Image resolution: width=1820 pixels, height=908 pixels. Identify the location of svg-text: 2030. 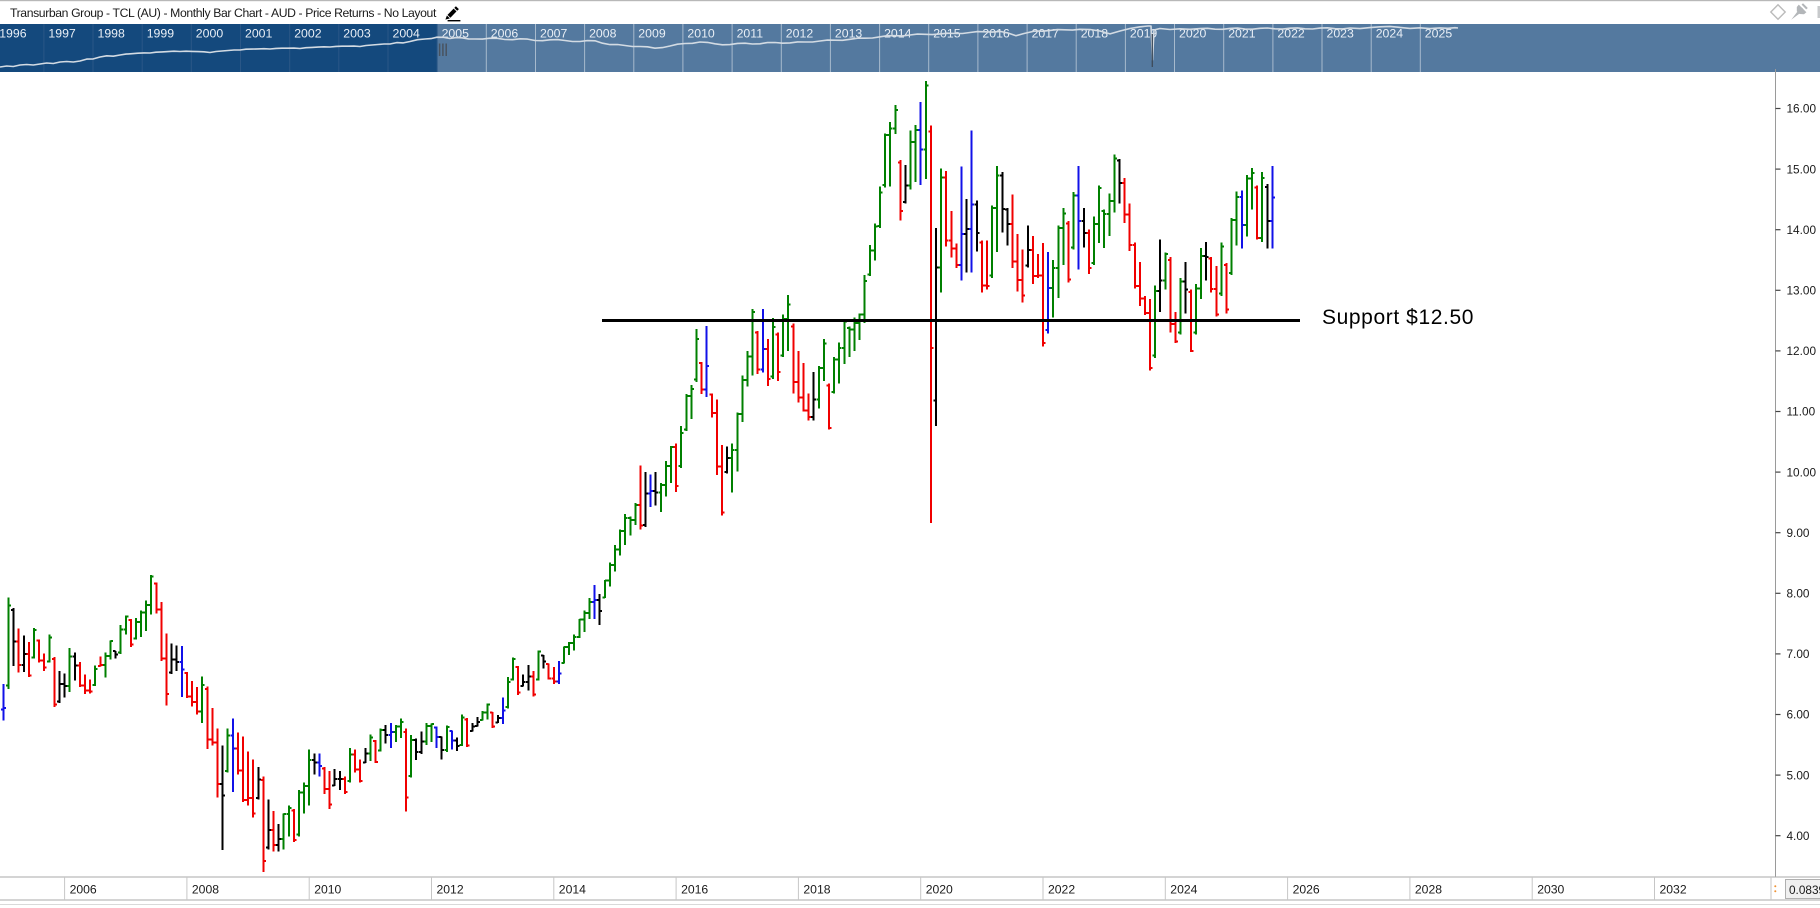
(1550, 890).